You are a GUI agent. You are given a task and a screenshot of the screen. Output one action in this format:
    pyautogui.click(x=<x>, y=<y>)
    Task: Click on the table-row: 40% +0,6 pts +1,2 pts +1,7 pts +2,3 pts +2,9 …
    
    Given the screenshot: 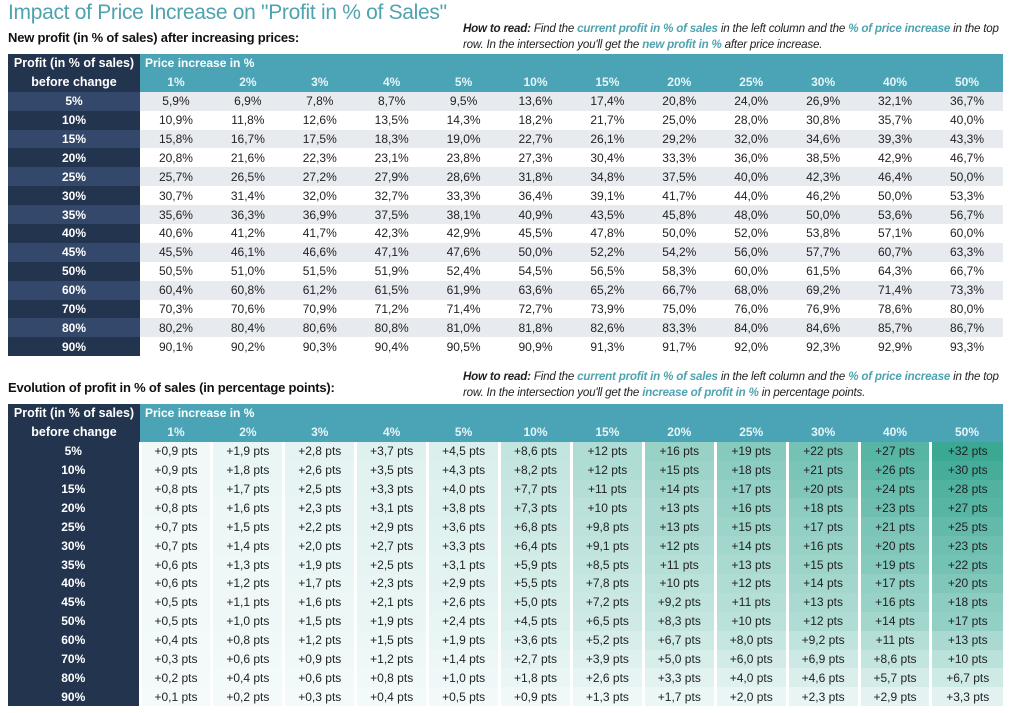 What is the action you would take?
    pyautogui.click(x=505, y=583)
    